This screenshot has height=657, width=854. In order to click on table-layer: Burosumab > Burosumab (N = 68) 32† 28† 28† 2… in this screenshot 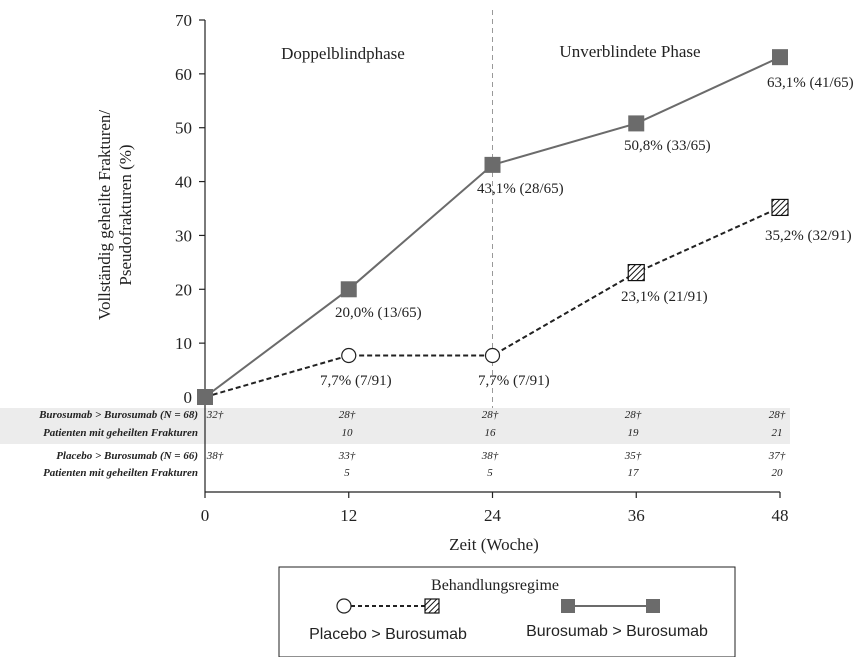, I will do `click(412, 444)`.